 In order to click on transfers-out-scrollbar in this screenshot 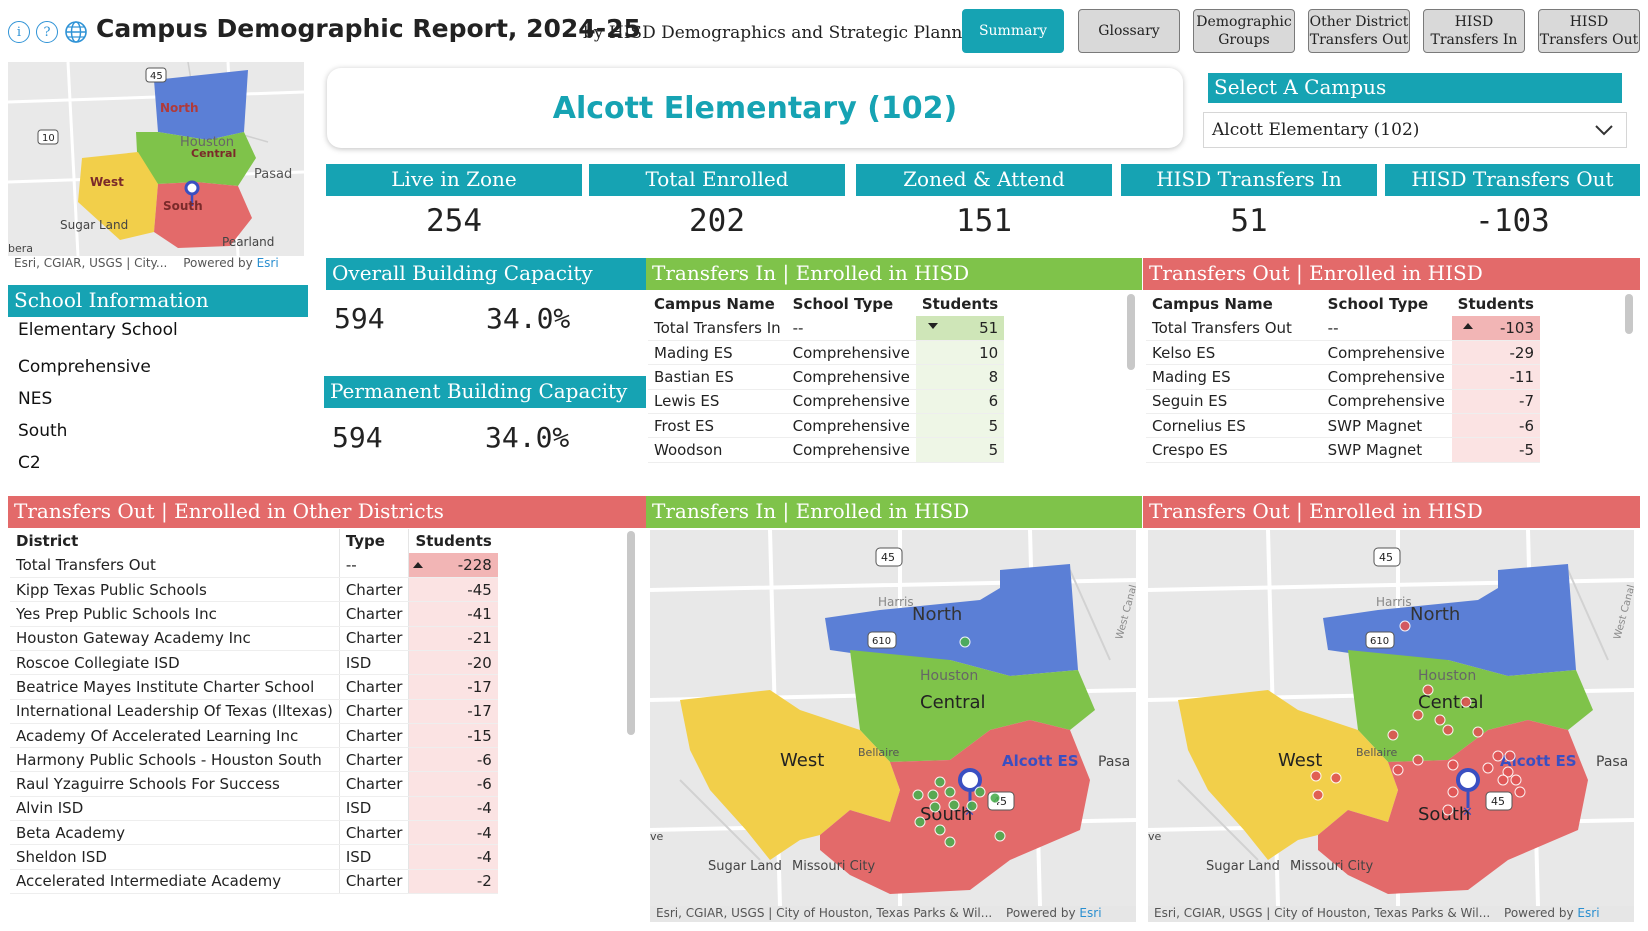, I will do `click(1629, 314)`.